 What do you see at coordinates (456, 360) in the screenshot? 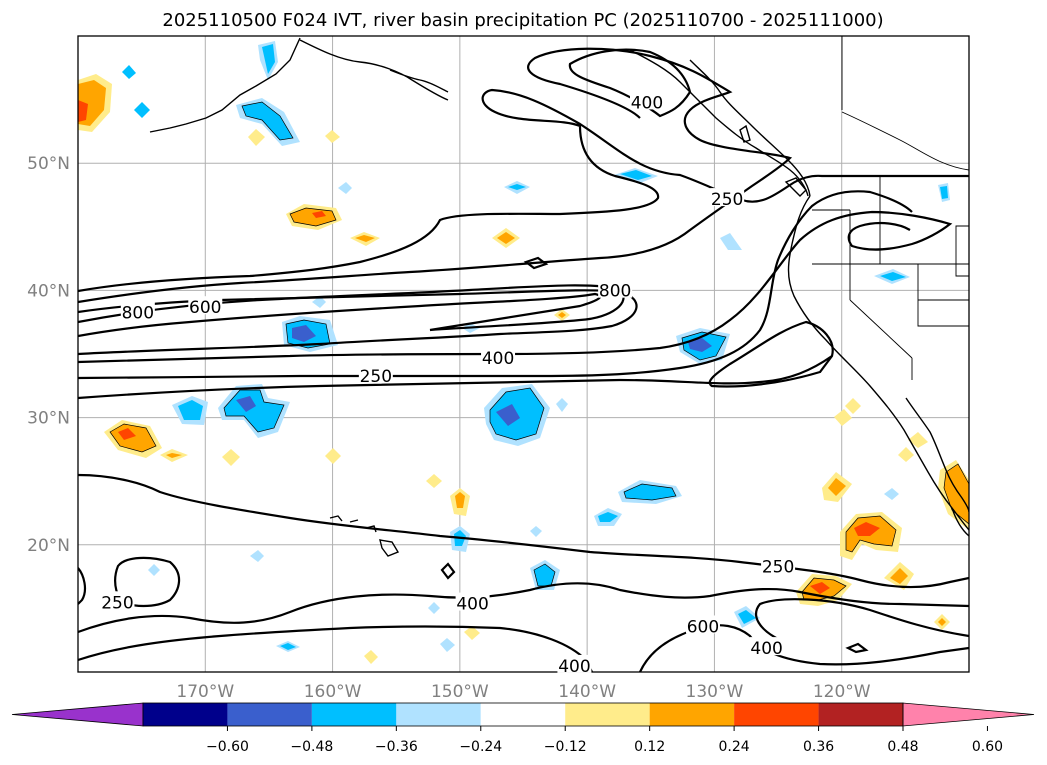
I see `ivt-contour-250-coast` at bounding box center [456, 360].